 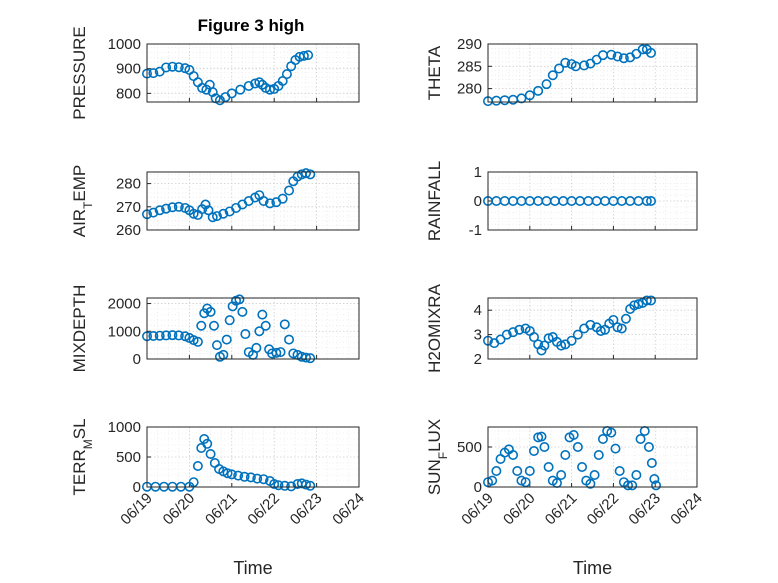 I want to click on y-axis-label: THETA, so click(x=434, y=72).